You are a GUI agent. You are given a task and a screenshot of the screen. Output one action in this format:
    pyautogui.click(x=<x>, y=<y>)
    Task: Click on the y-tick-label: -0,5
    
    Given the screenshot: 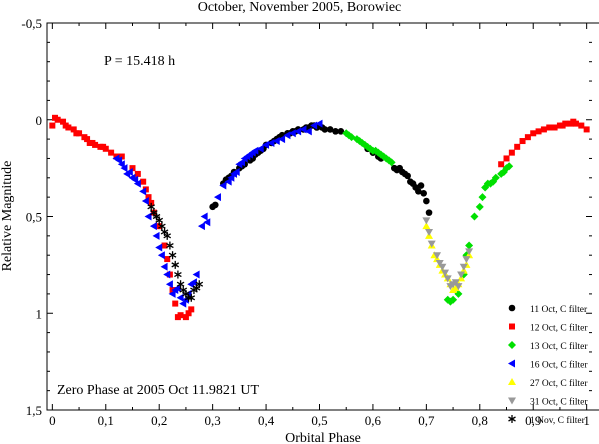 What is the action you would take?
    pyautogui.click(x=31, y=23)
    